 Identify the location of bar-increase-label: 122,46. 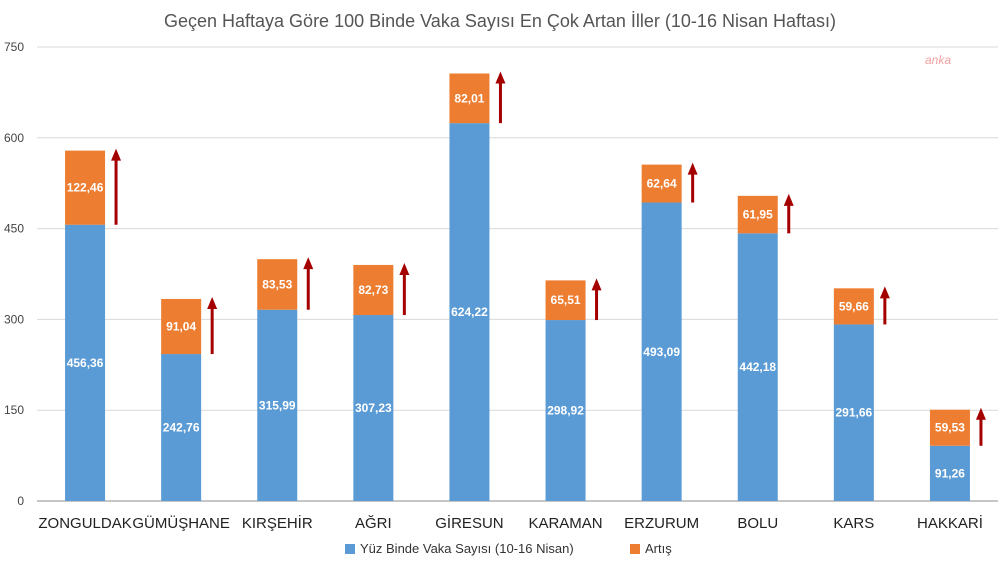
(85, 188).